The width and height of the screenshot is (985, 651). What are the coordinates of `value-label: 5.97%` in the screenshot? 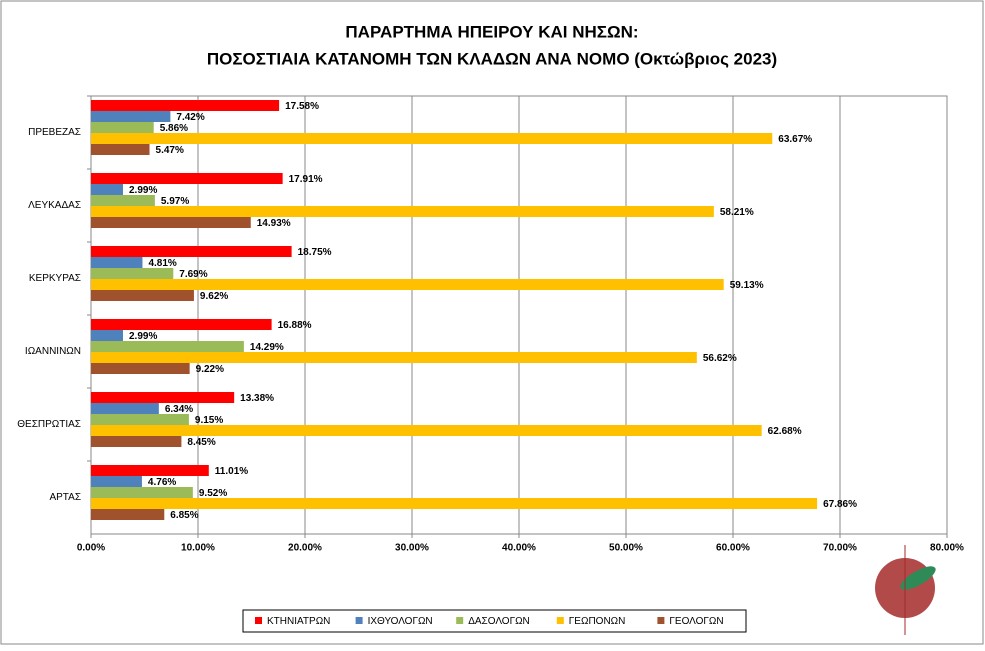 It's located at (175, 201).